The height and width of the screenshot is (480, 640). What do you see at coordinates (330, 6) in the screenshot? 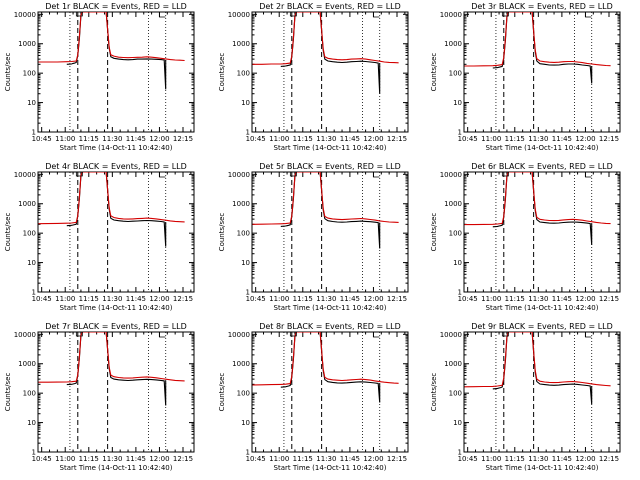
I see `panel-title: Det 2r BLACK = Events, RED = LLD` at bounding box center [330, 6].